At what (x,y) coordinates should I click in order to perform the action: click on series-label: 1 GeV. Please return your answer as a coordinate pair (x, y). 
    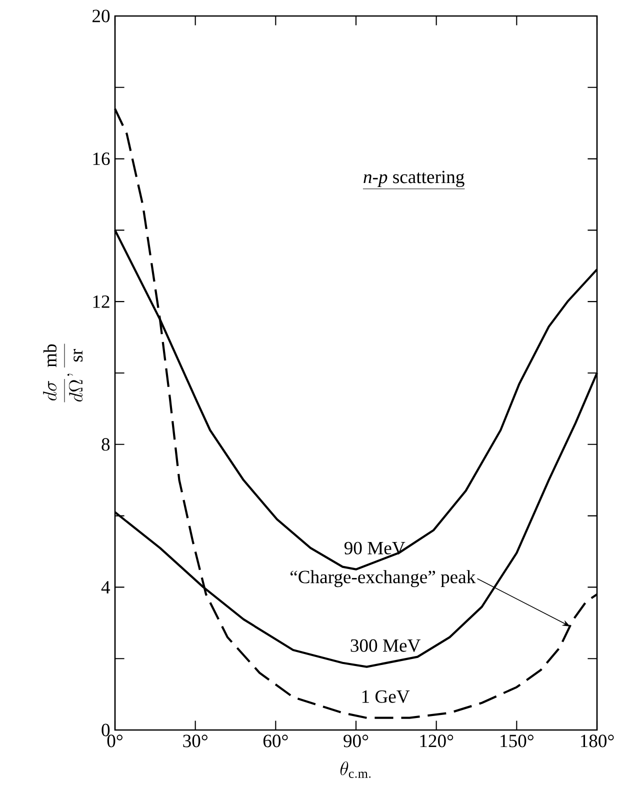
    Looking at the image, I should click on (386, 696).